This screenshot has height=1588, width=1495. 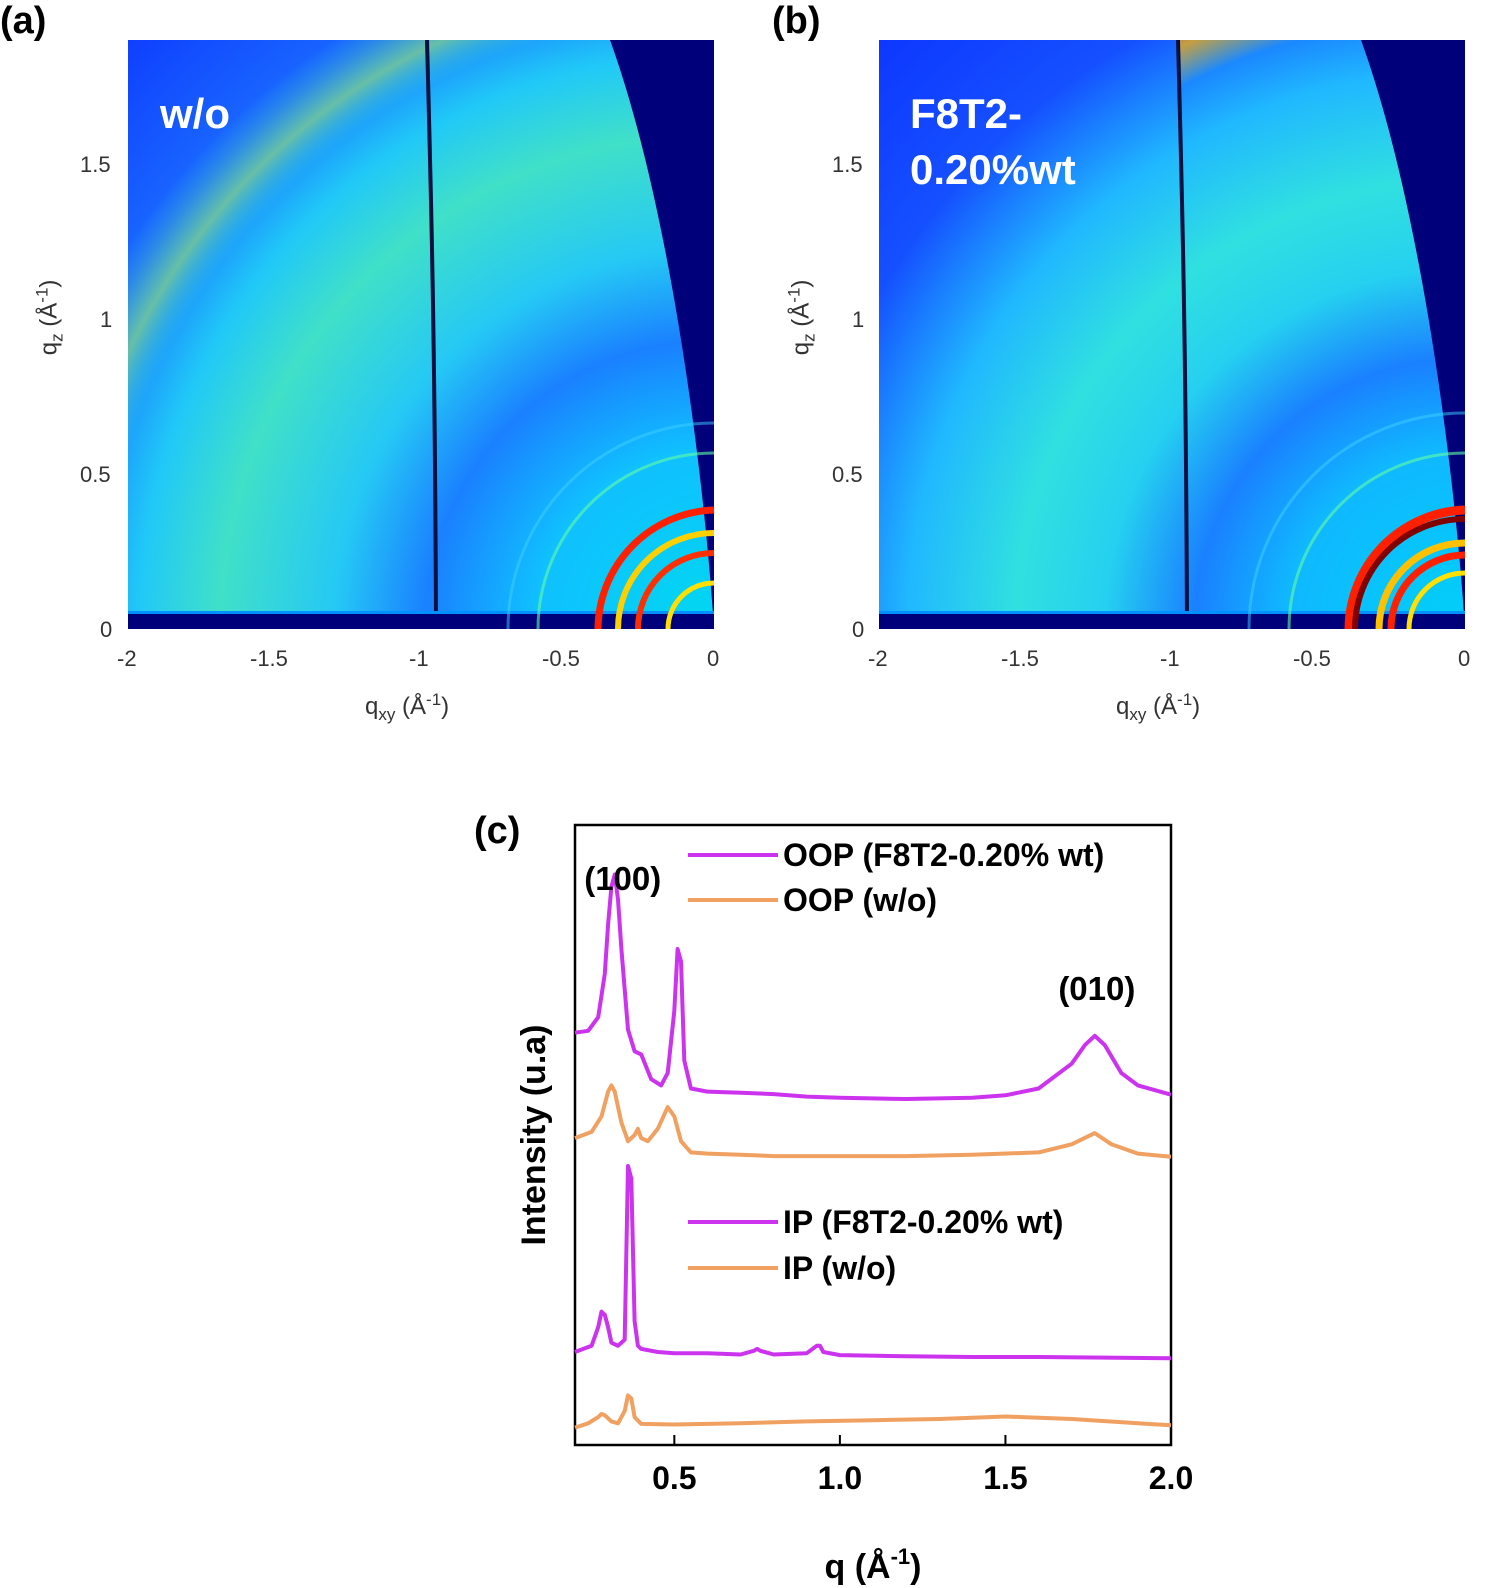 What do you see at coordinates (993, 169) in the screenshot?
I see `annotation-line: 0.20%wt` at bounding box center [993, 169].